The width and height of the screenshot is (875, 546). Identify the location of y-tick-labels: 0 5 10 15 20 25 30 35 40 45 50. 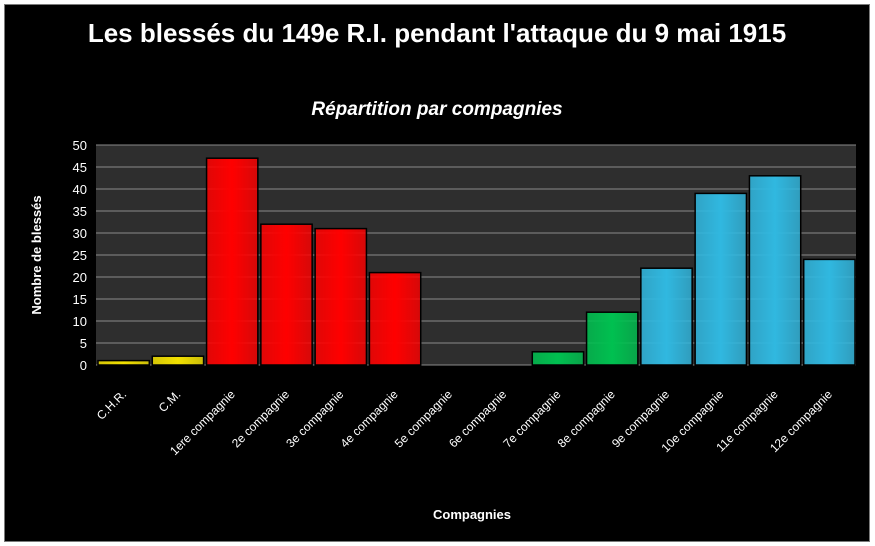
(80, 255).